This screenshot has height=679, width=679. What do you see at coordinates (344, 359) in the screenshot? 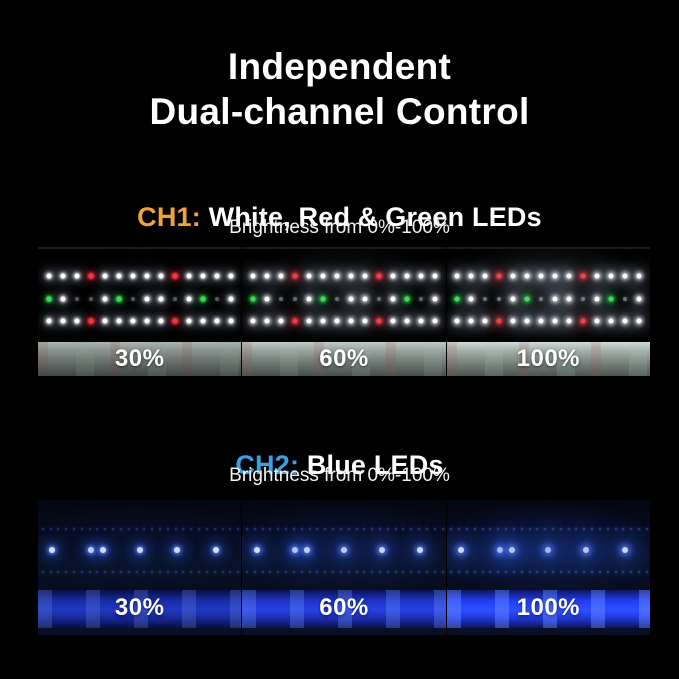
I see `ch1-reflector-strip-60: 60%` at bounding box center [344, 359].